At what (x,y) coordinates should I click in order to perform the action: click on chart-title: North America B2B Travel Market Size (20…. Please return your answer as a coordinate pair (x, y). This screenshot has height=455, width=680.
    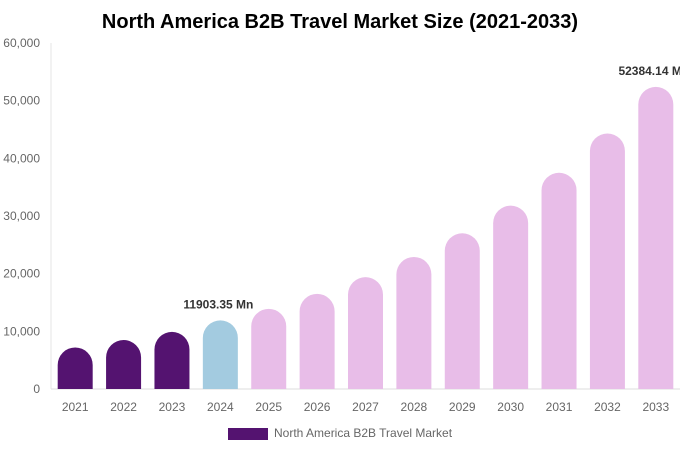
    Looking at the image, I should click on (340, 22).